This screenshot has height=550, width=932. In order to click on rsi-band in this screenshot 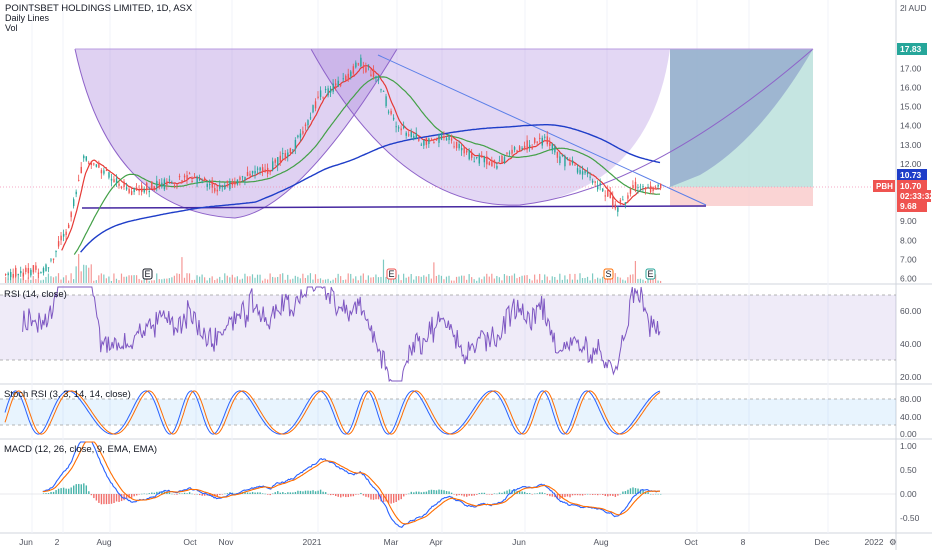, I will do `click(448, 327)`.